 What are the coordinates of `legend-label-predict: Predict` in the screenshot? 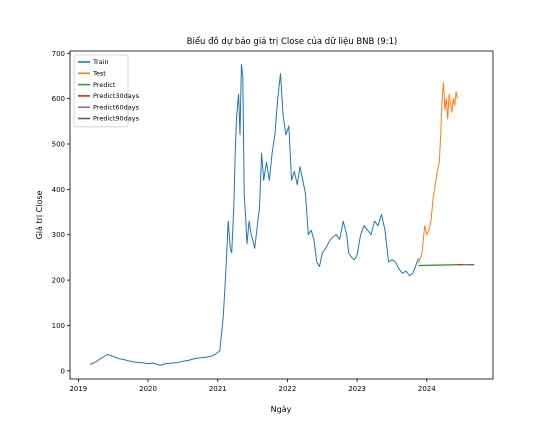 It's located at (104, 85).